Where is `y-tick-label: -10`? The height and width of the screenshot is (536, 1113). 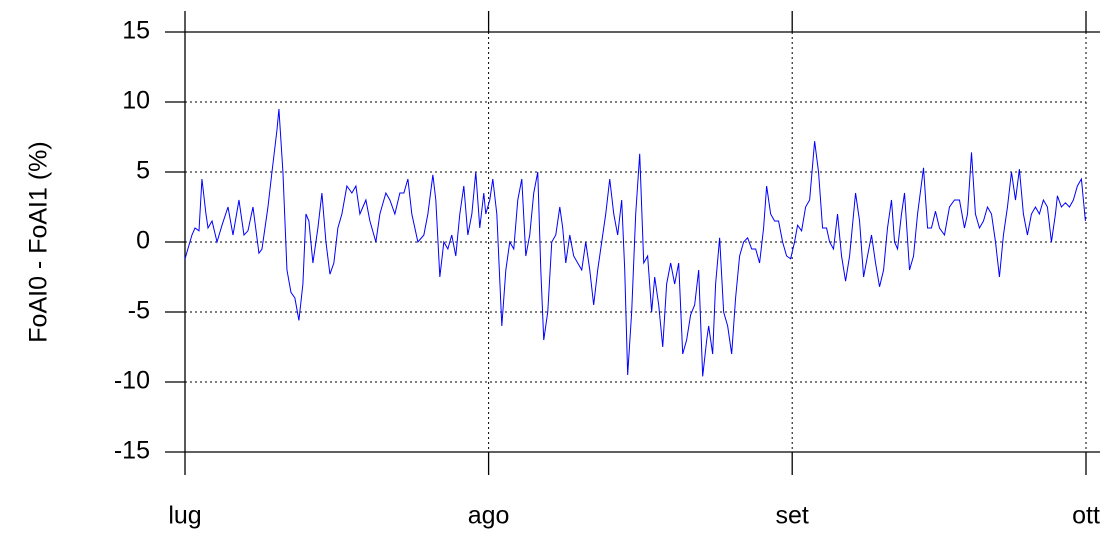 y-tick-label: -10 is located at coordinates (132, 381).